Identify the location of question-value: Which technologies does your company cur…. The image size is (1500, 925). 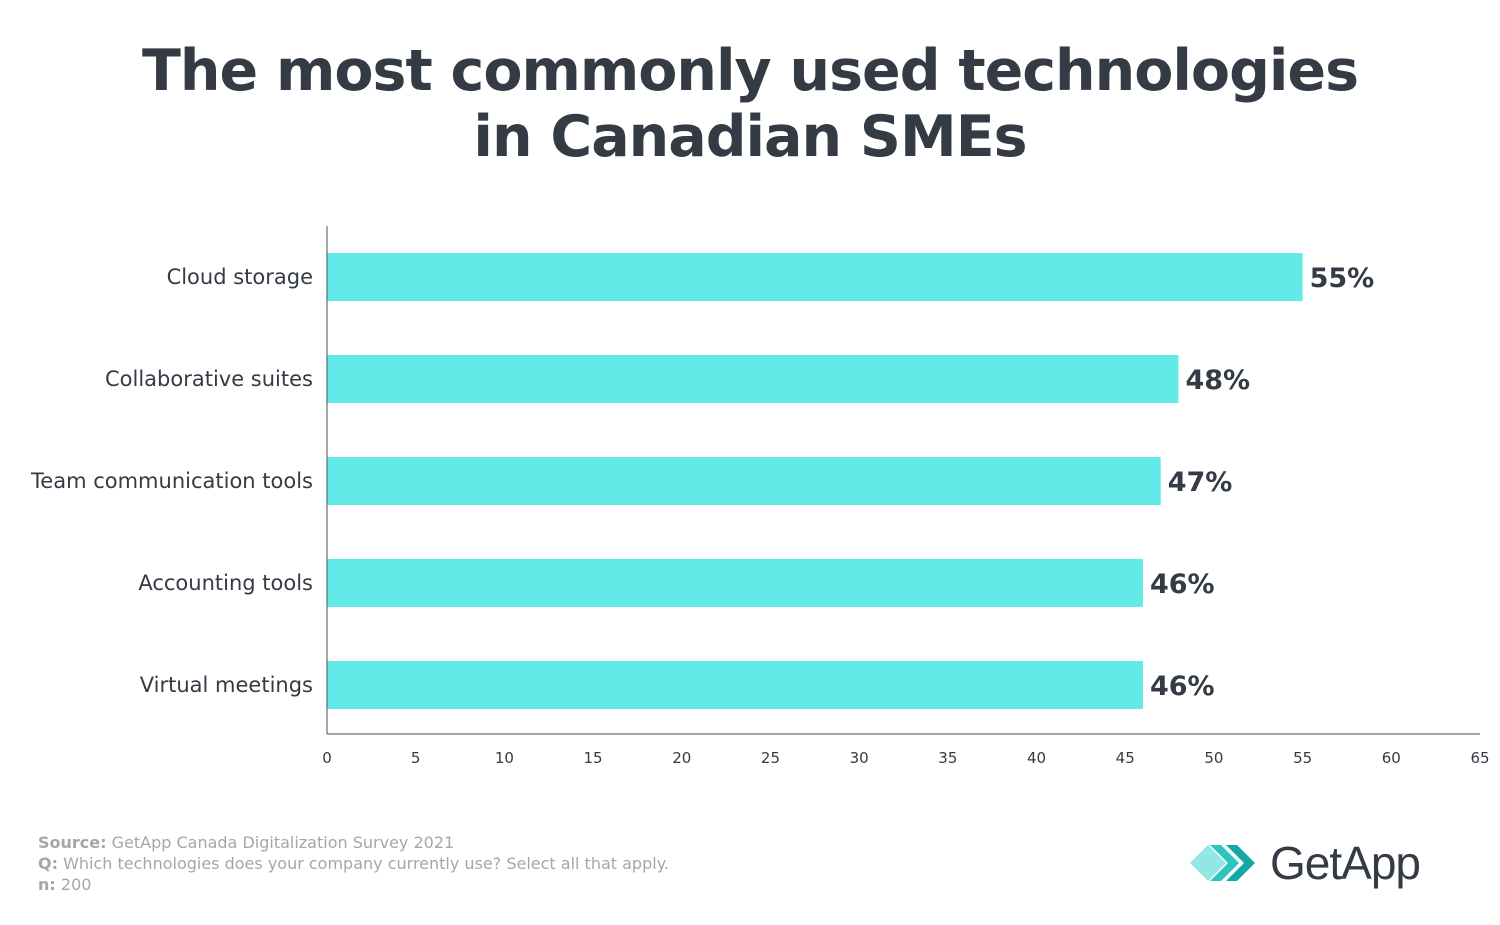
(363, 863).